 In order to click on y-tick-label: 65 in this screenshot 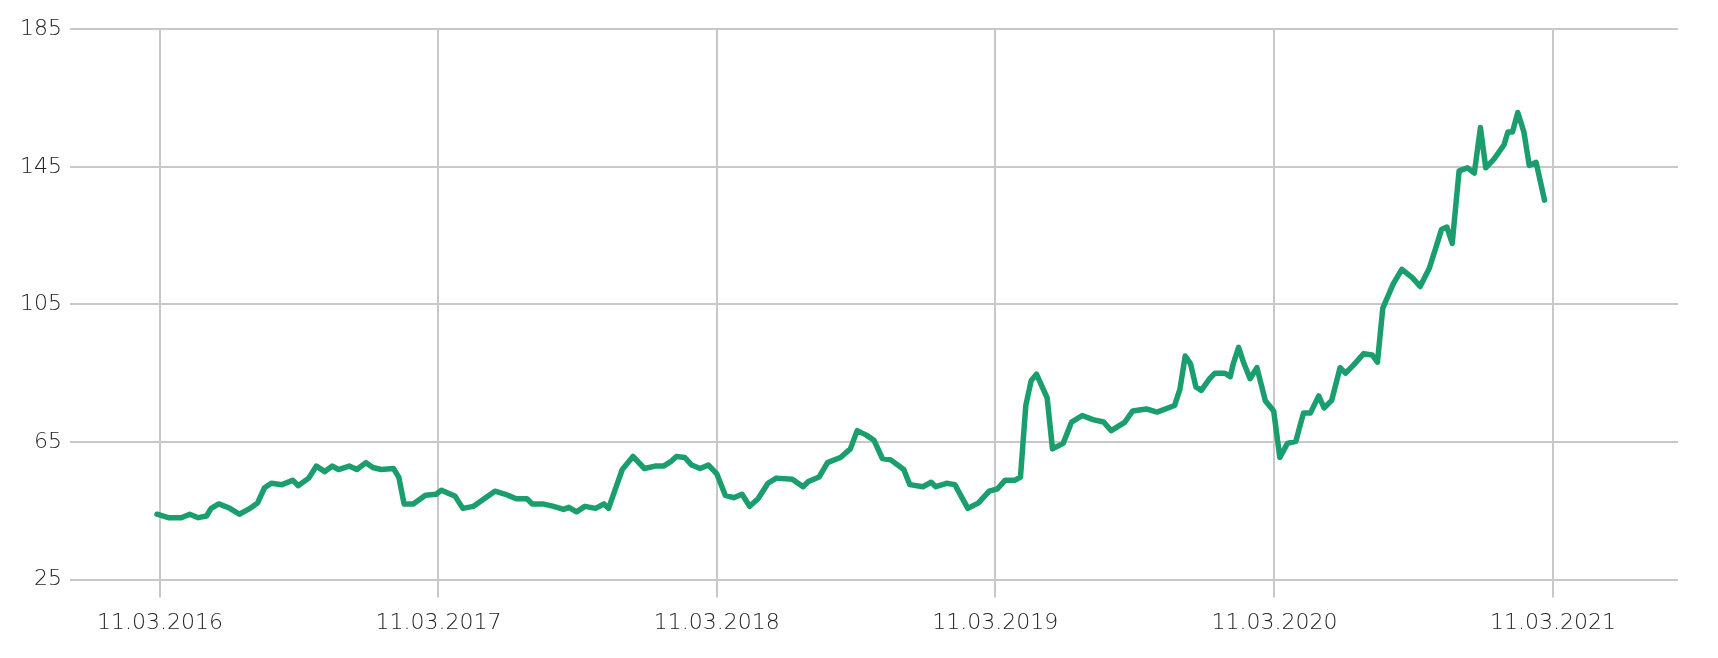, I will do `click(47, 440)`.